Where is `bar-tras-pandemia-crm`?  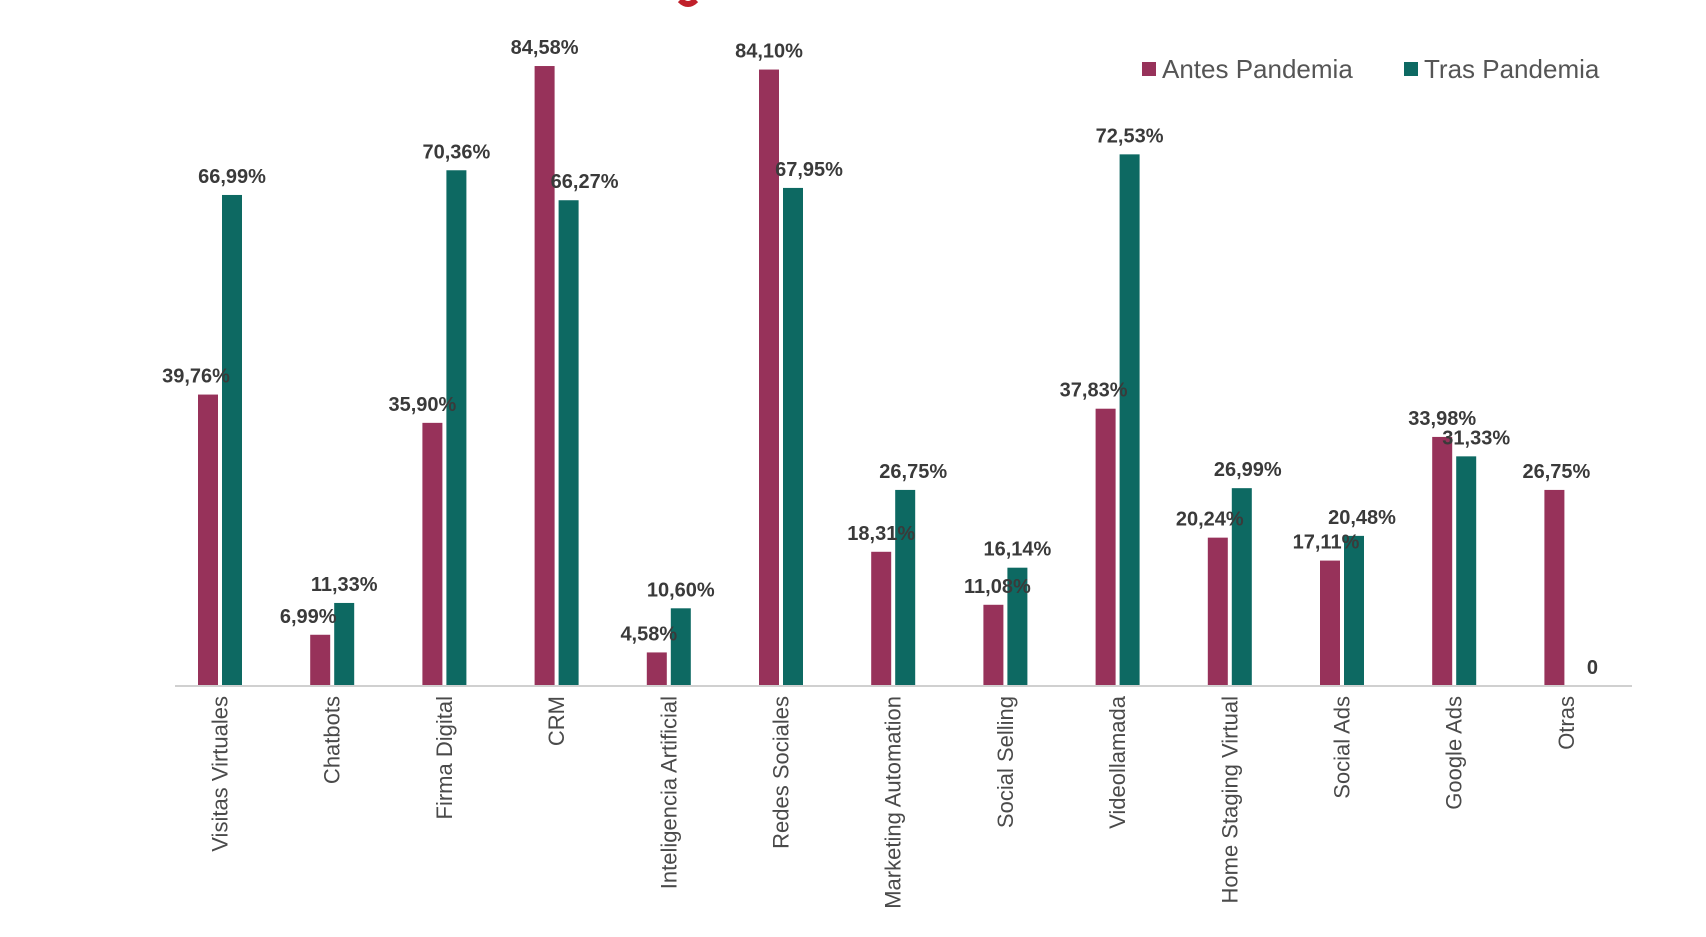
bar-tras-pandemia-crm is located at coordinates (568, 443).